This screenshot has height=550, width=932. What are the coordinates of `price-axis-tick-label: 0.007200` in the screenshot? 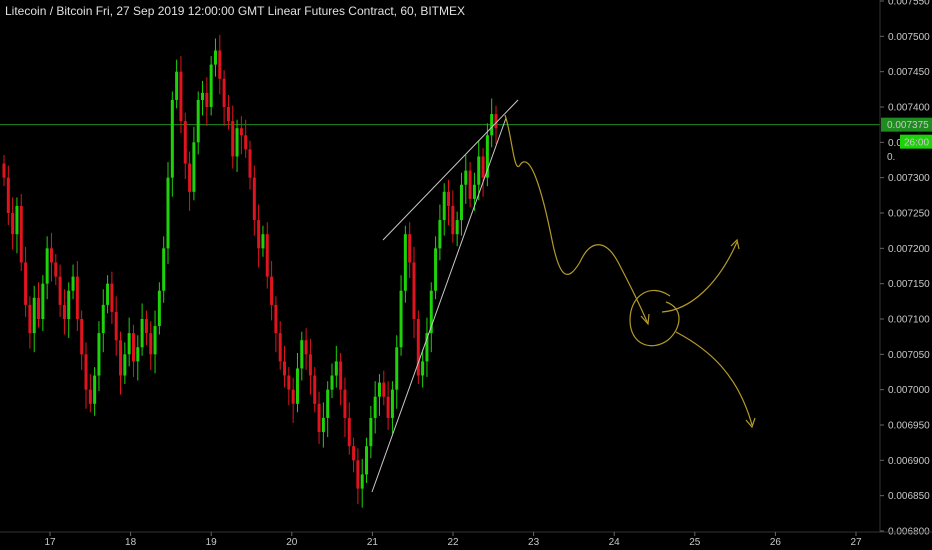 It's located at (909, 249).